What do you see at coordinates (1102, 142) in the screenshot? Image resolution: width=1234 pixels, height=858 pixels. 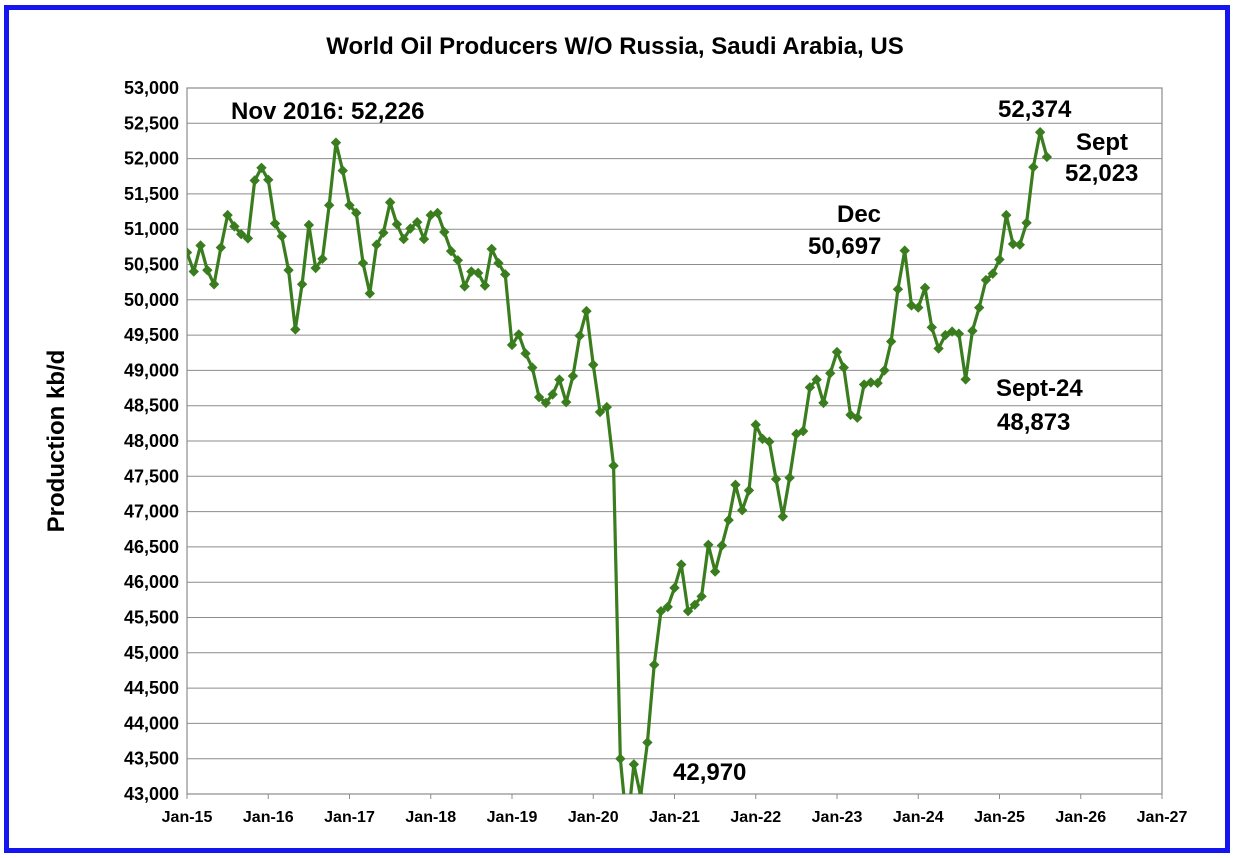 I see `annotation-sept-label: Sept` at bounding box center [1102, 142].